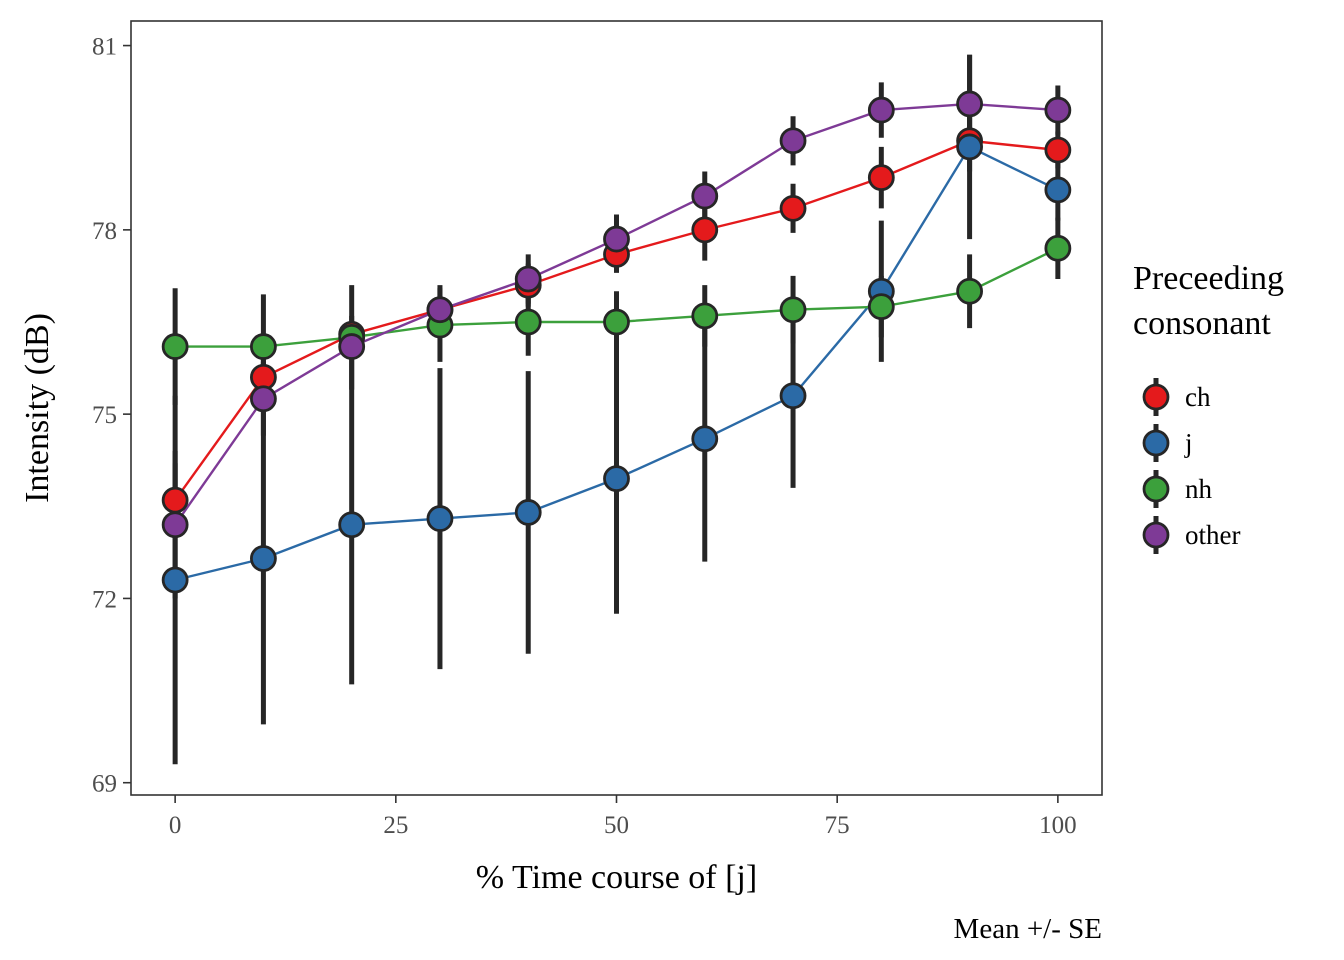 Image resolution: width=1344 pixels, height=960 pixels. Describe the element at coordinates (1188, 443) in the screenshot. I see `legend-label-j: j` at that location.